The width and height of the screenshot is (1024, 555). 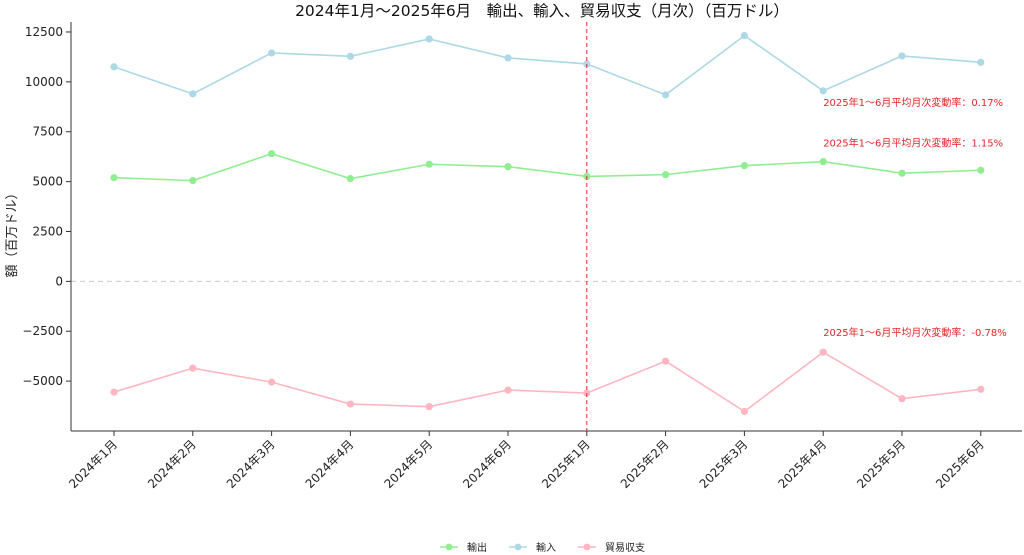 I want to click on y-tick-label: −5000, so click(x=42, y=381).